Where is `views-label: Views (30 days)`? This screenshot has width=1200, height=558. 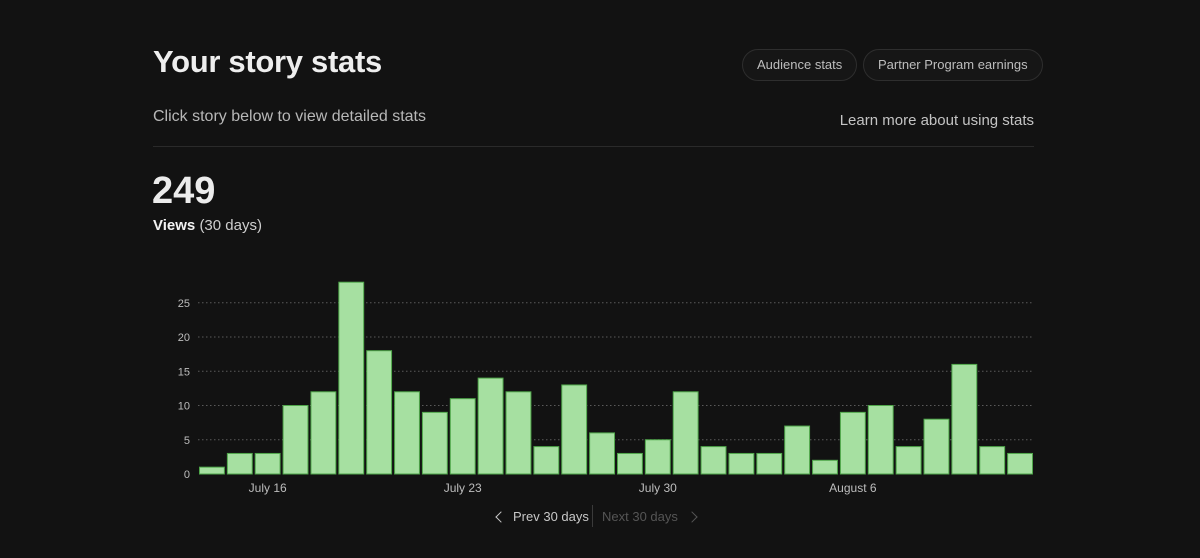
views-label: Views (30 days) is located at coordinates (207, 225).